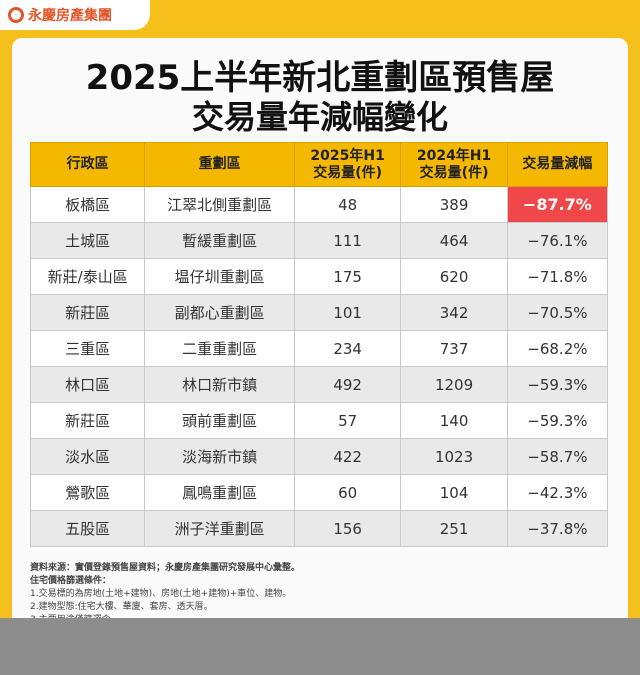  Describe the element at coordinates (87, 492) in the screenshot. I see `cell: 鶯歌區` at that location.